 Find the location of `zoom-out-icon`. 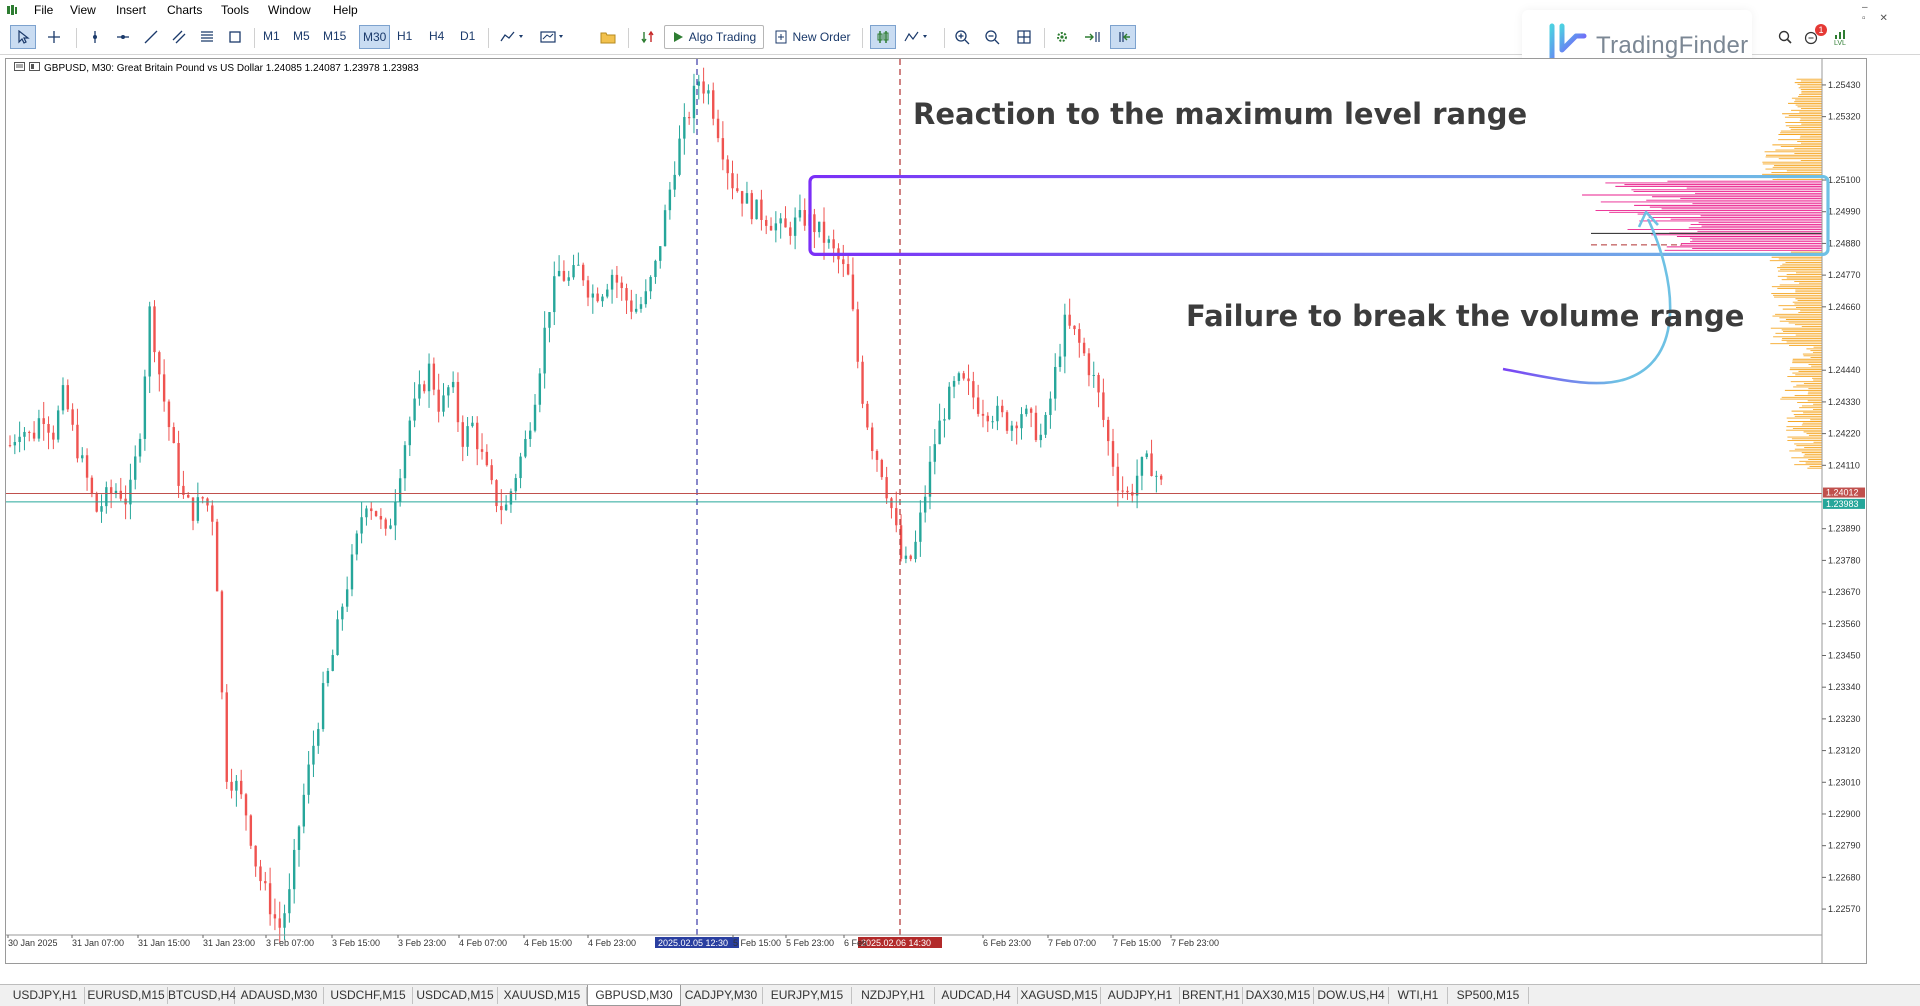

zoom-out-icon is located at coordinates (992, 37).